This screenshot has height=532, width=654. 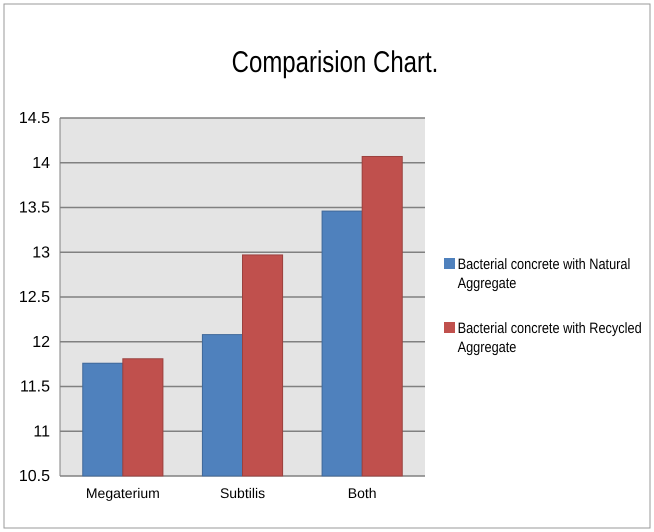 I want to click on x-tick-label: Megaterium, so click(x=123, y=492).